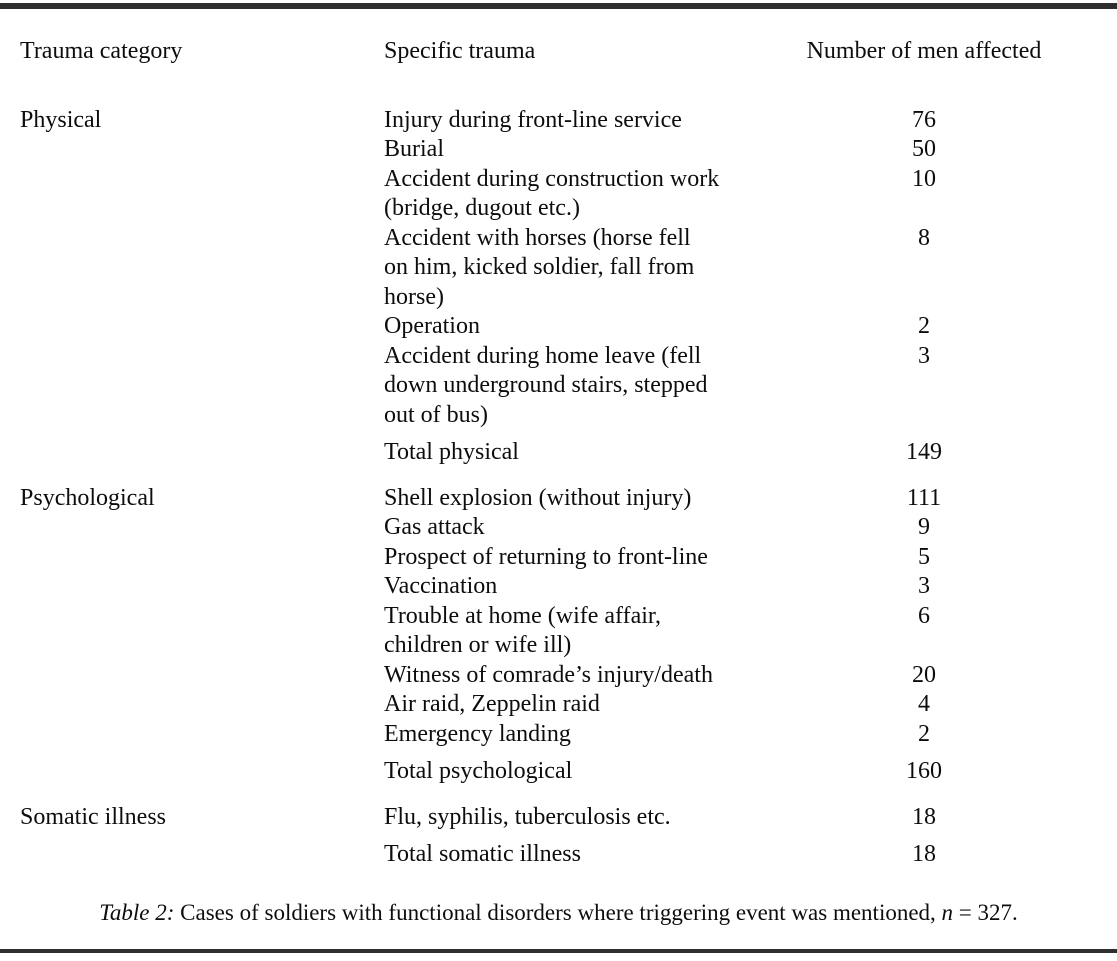 The width and height of the screenshot is (1117, 961). What do you see at coordinates (924, 854) in the screenshot?
I see `total-number: 18` at bounding box center [924, 854].